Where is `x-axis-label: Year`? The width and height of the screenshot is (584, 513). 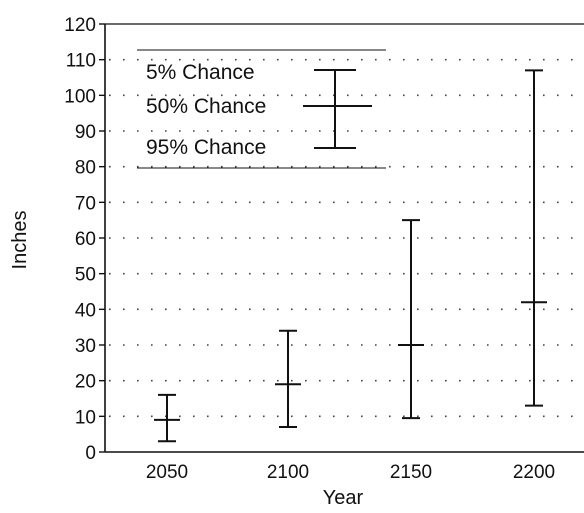 x-axis-label: Year is located at coordinates (343, 498).